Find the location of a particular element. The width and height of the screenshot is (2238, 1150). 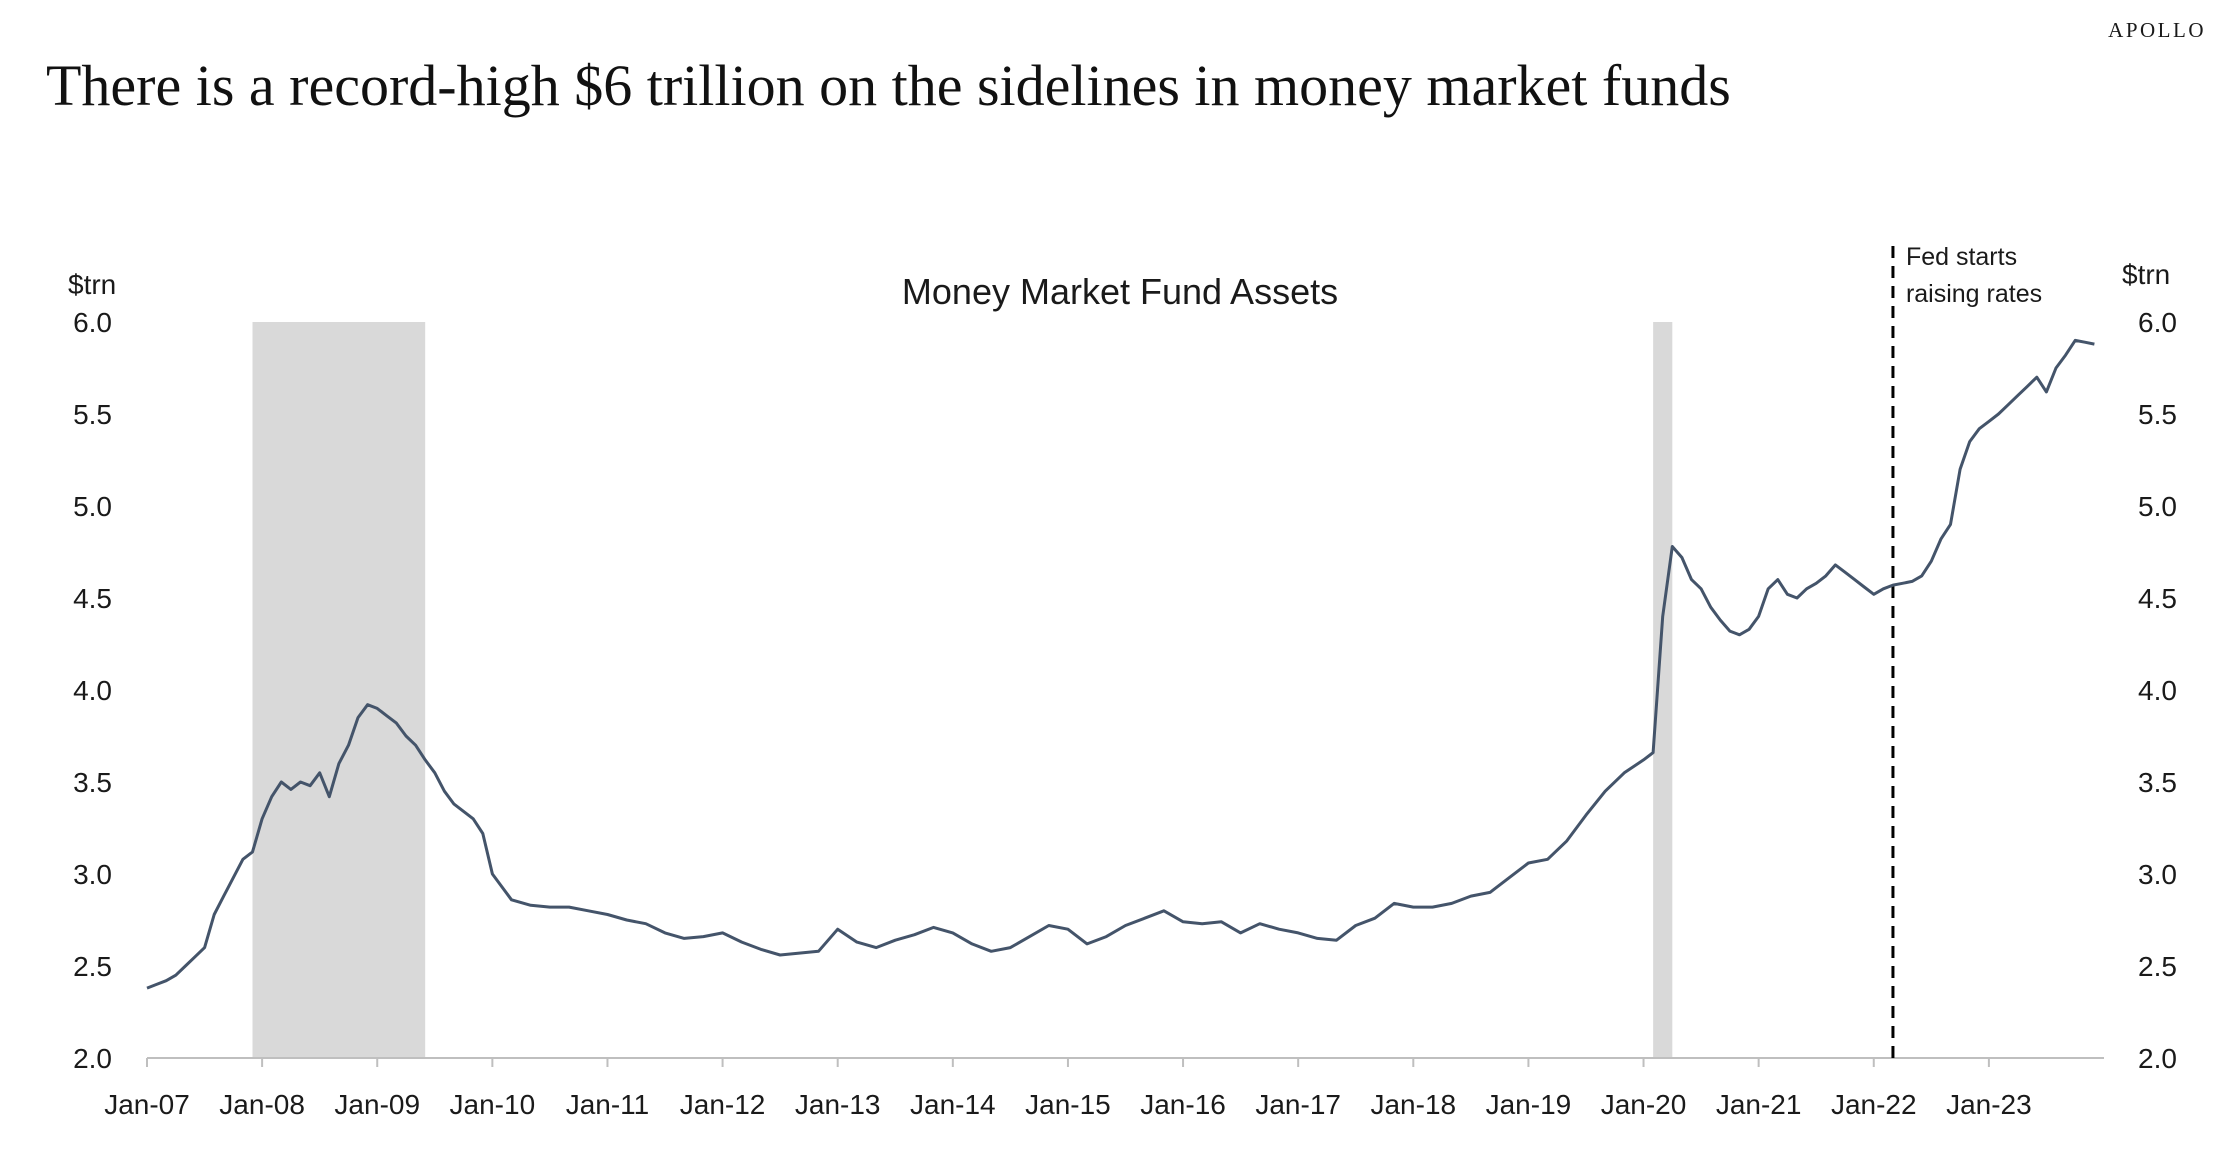

y-tick-left: 3.0 is located at coordinates (92, 874).